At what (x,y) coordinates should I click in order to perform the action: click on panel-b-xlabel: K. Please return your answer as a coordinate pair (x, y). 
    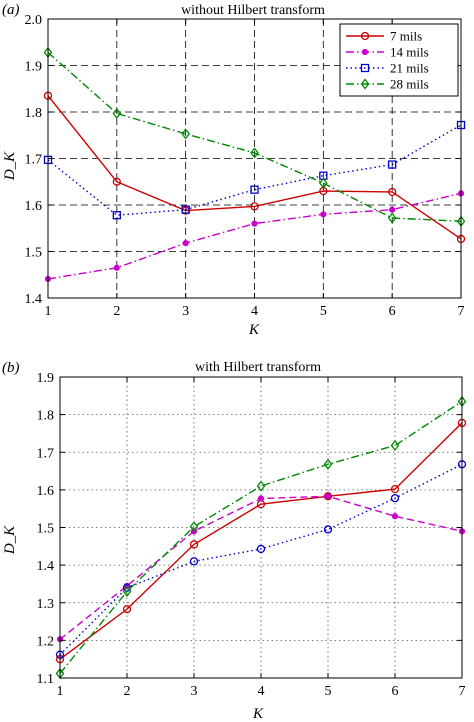
    Looking at the image, I should click on (258, 714).